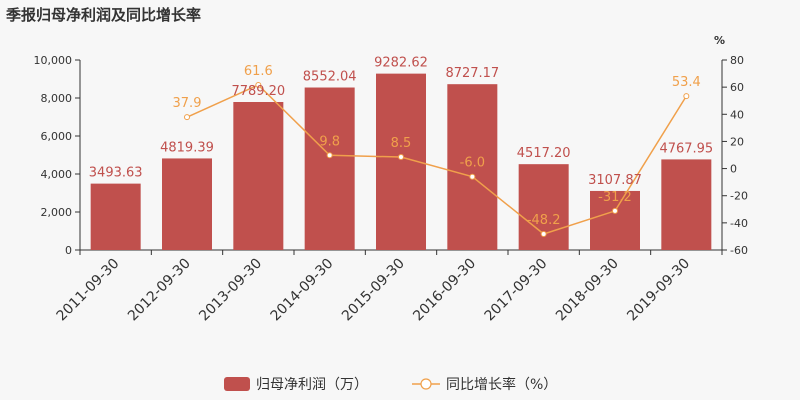  What do you see at coordinates (516, 290) in the screenshot?
I see `x-axis-tick-label: 2017-09-30` at bounding box center [516, 290].